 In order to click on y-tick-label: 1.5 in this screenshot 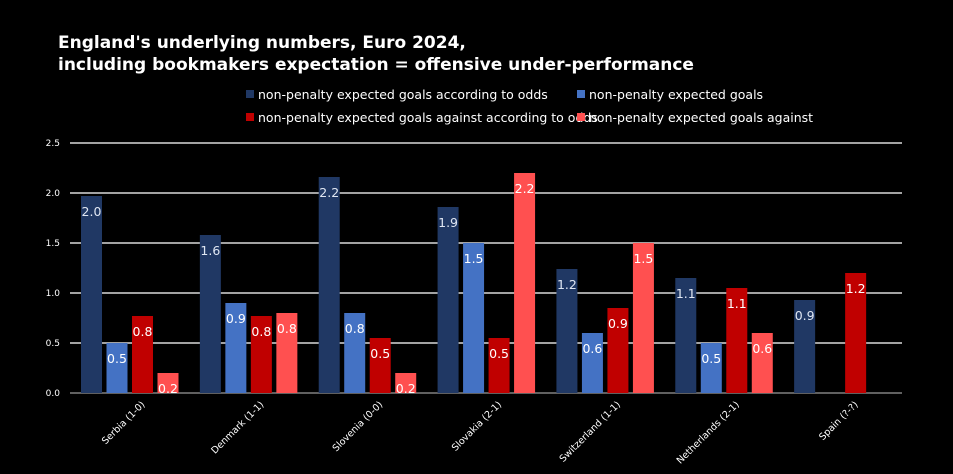, I will do `click(53, 244)`.